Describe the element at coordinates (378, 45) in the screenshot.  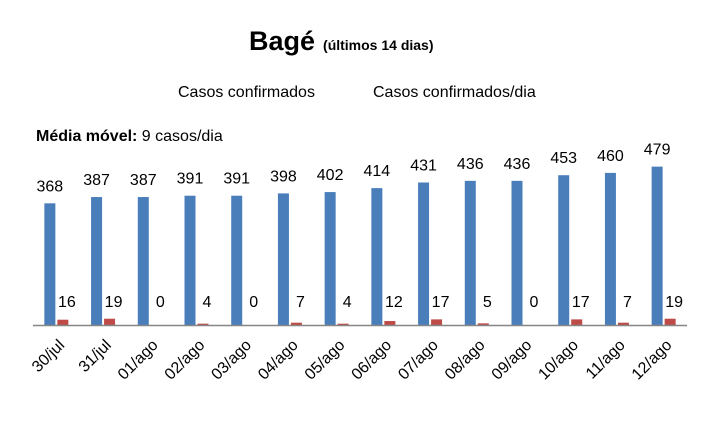
I see `chart-subtitle: (últimos 14 dias)` at that location.